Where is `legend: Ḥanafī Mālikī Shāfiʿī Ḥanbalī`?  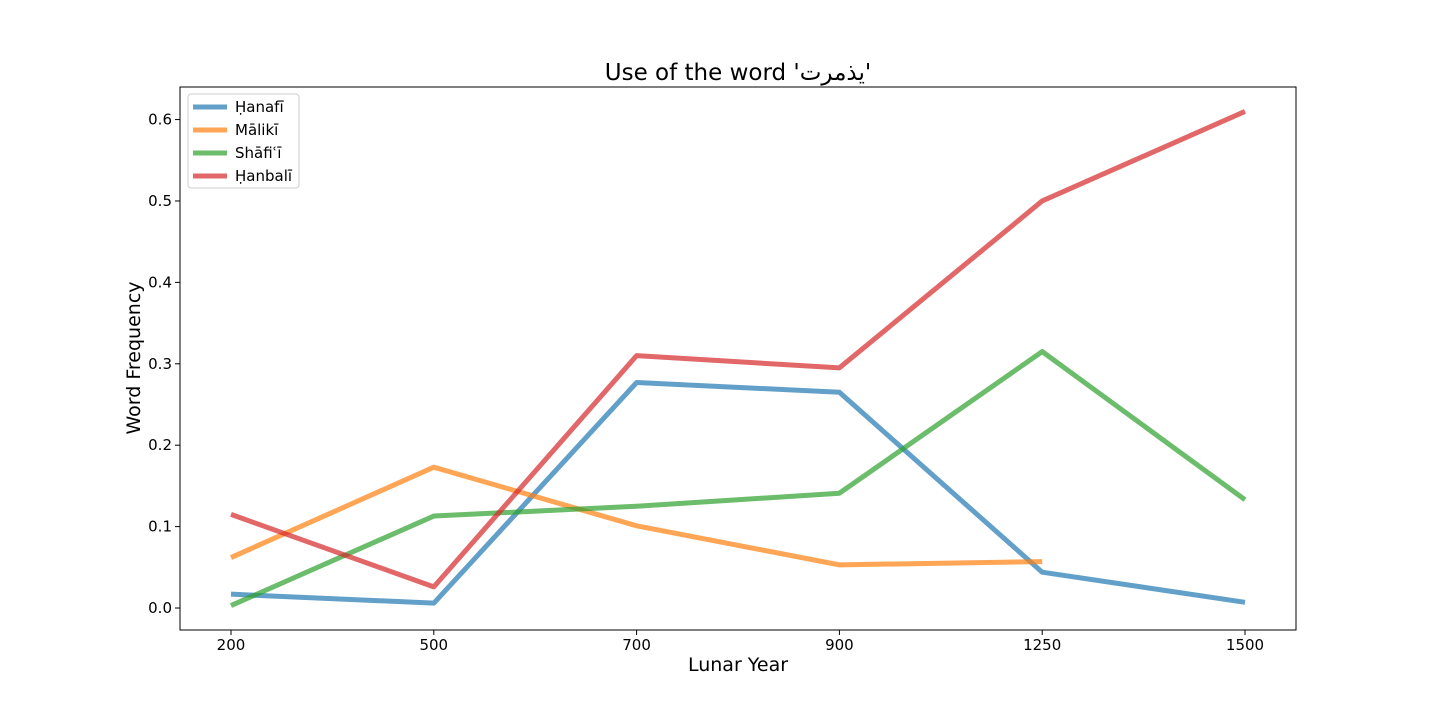 legend: Ḥanafī Mālikī Shāfiʿī Ḥanbalī is located at coordinates (243, 141).